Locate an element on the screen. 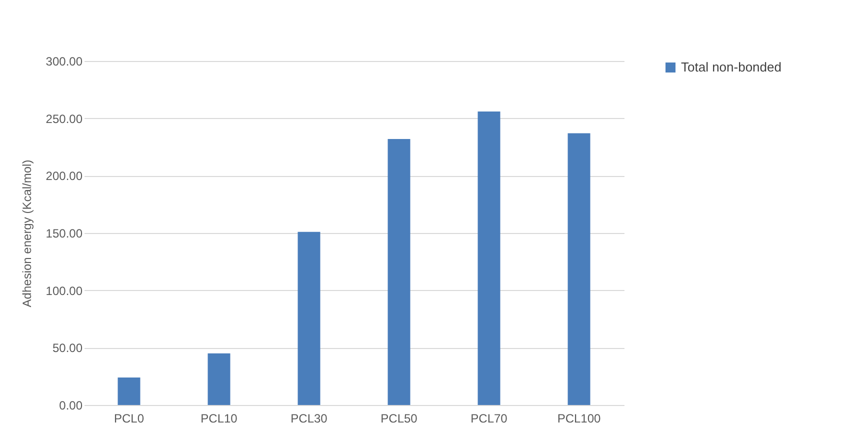 The image size is (854, 441). x-tick-label: PCL50 is located at coordinates (399, 419).